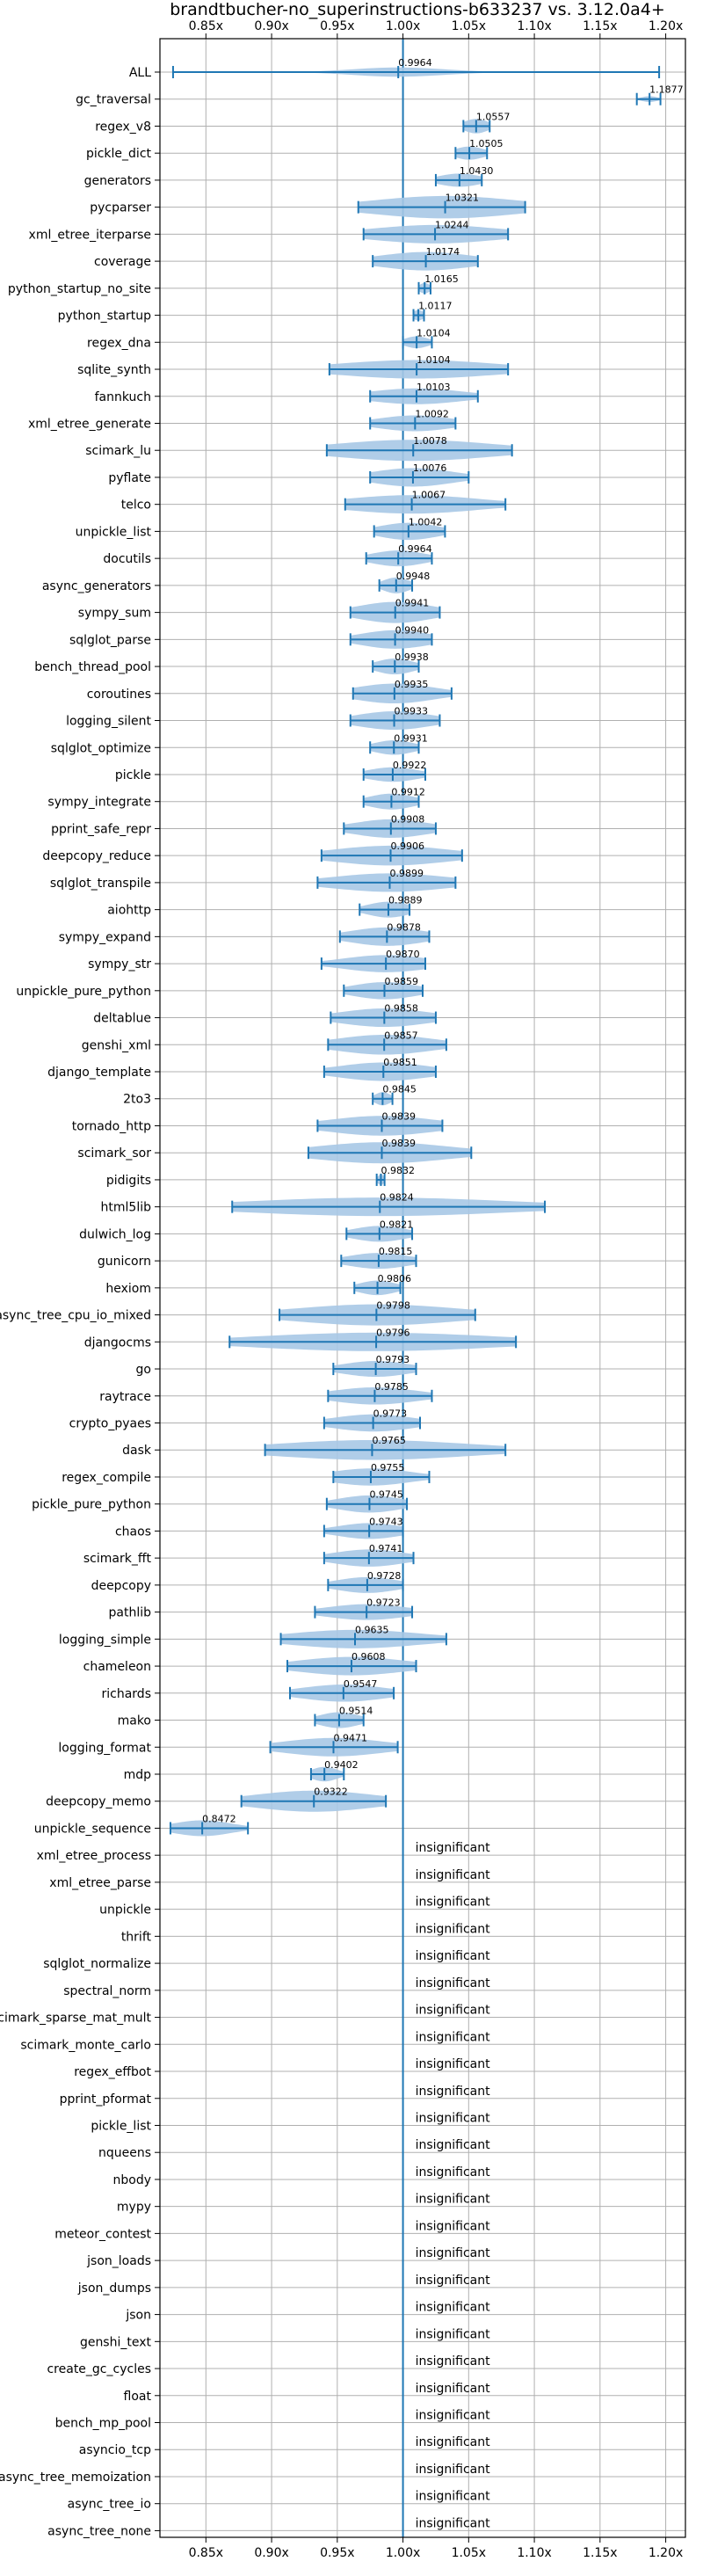  What do you see at coordinates (83, 992) in the screenshot?
I see `category-label: unpickle_pure_python` at bounding box center [83, 992].